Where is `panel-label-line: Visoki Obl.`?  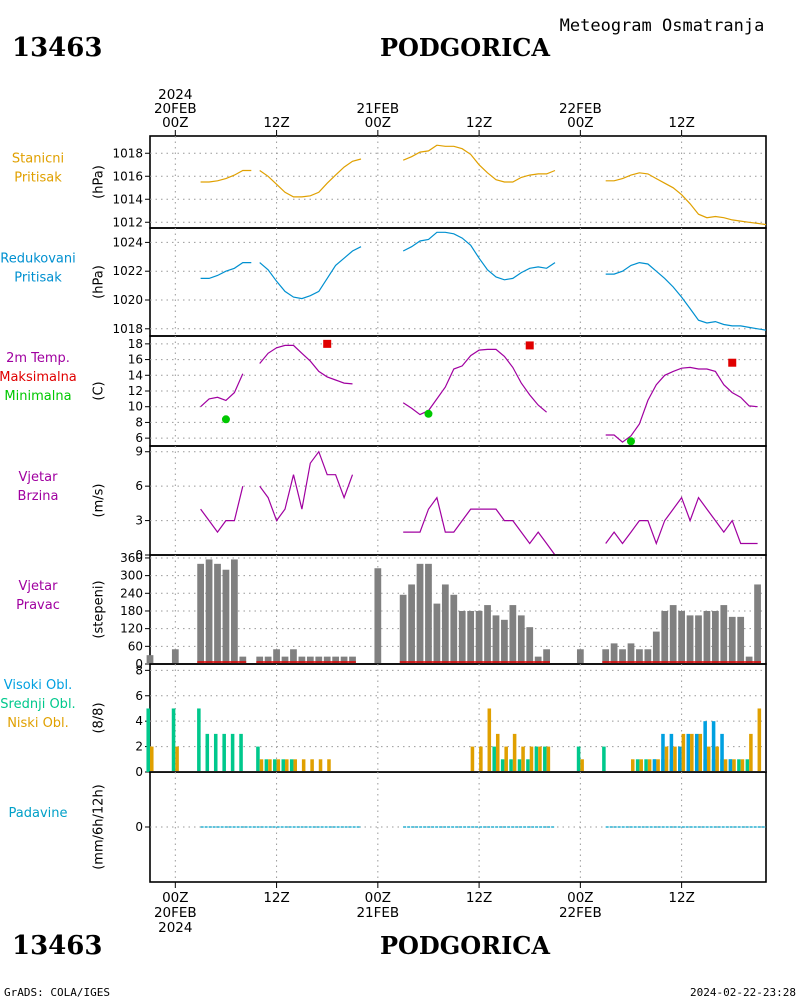
panel-label-line: Visoki Obl. is located at coordinates (38, 685).